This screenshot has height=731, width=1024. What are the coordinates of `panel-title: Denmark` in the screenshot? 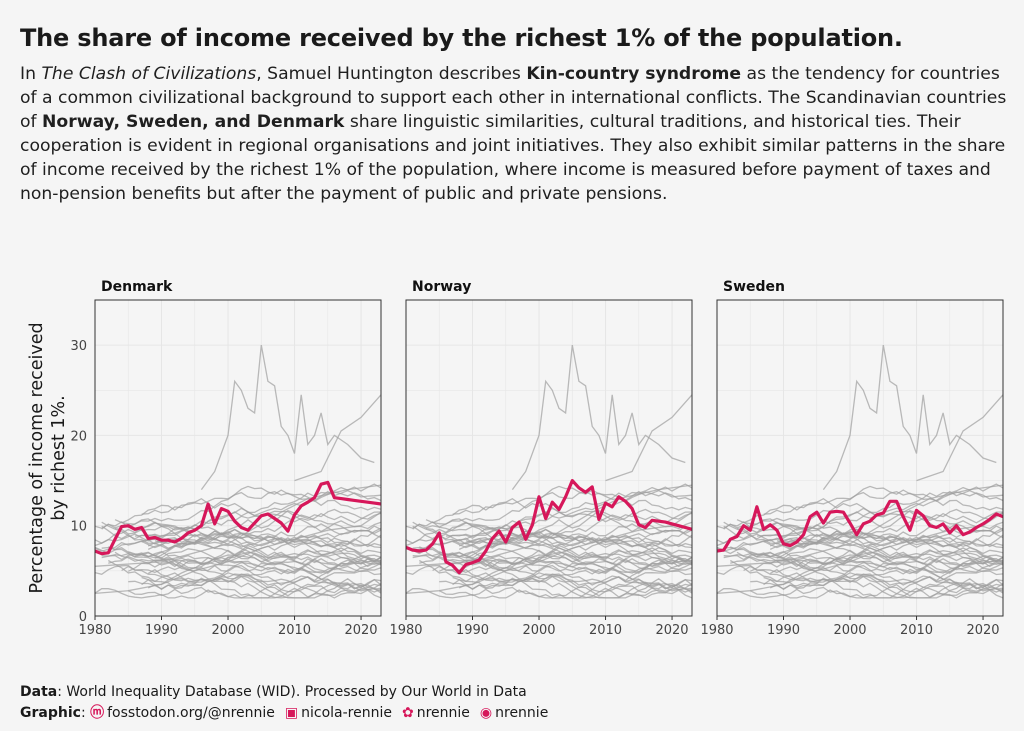 It's located at (137, 287).